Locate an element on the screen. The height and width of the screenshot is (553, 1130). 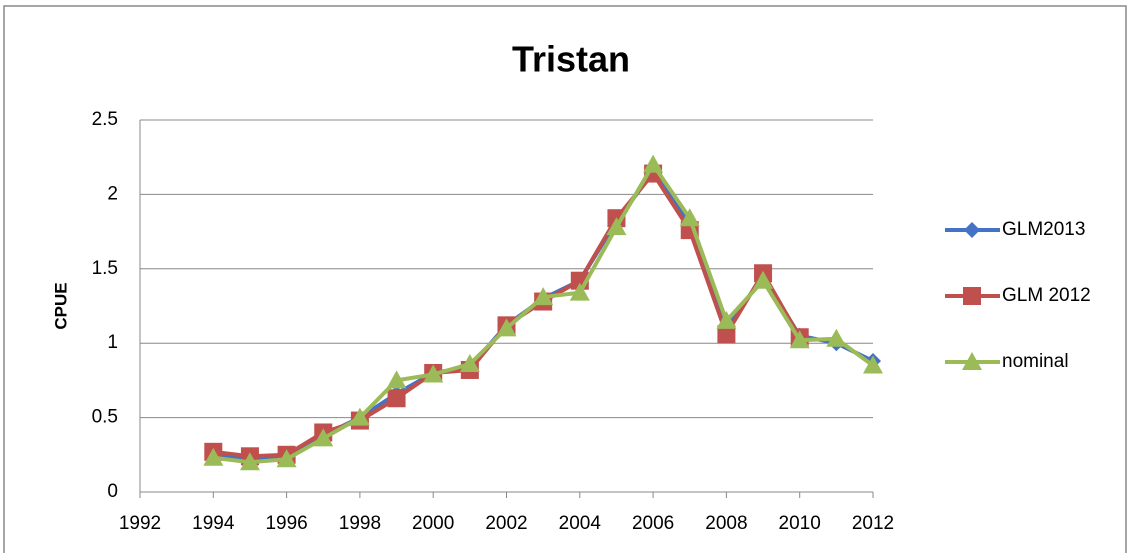
x-tick-label: 1992 is located at coordinates (140, 523).